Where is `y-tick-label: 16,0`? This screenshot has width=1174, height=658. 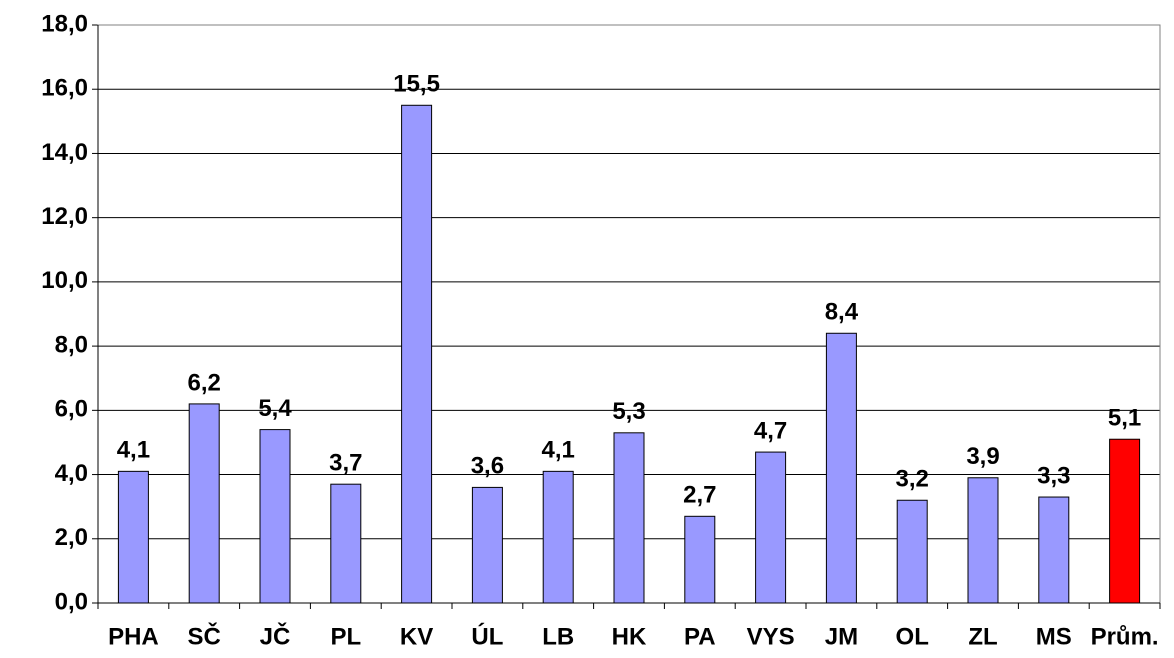
y-tick-label: 16,0 is located at coordinates (64, 88).